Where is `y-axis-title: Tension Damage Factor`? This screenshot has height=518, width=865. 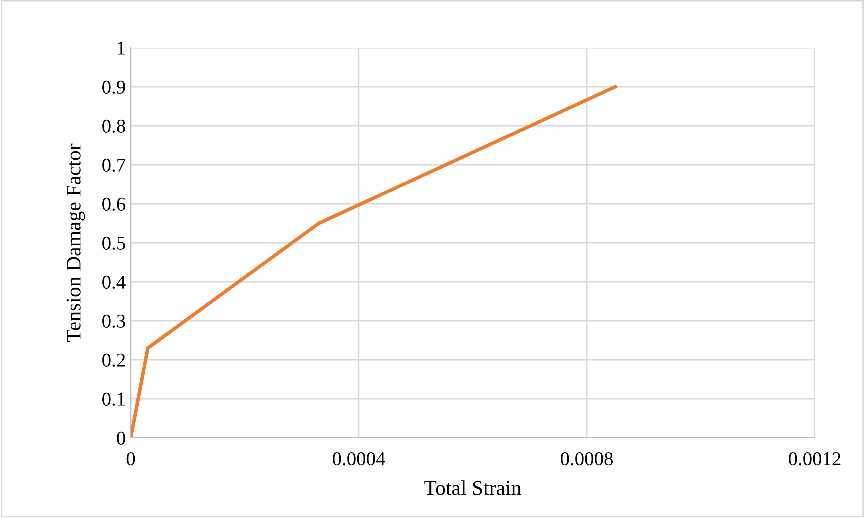 y-axis-title: Tension Damage Factor is located at coordinates (76, 243).